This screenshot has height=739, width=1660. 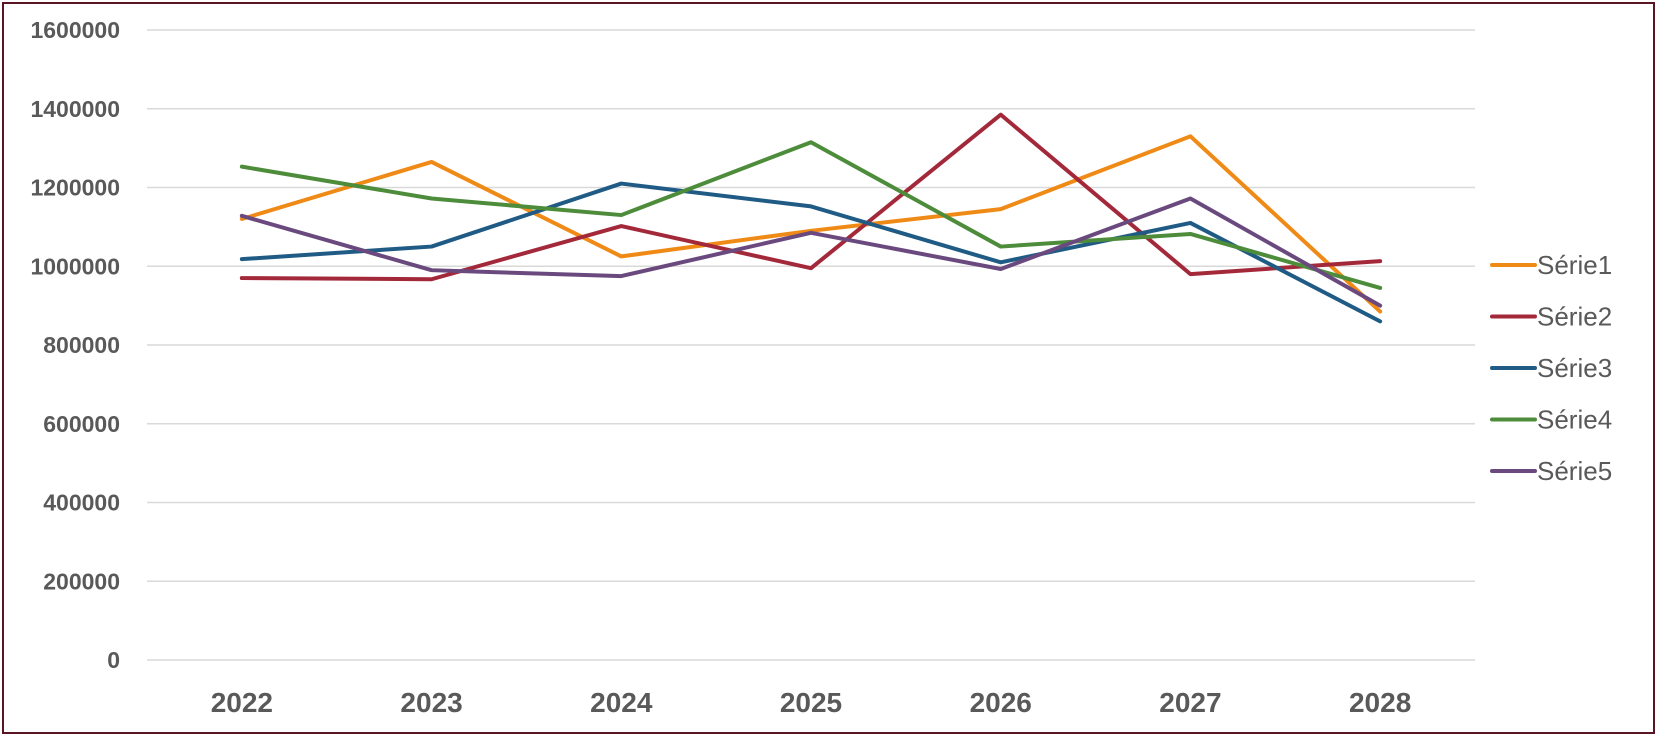 What do you see at coordinates (1001, 702) in the screenshot?
I see `x-tick-label: 2026` at bounding box center [1001, 702].